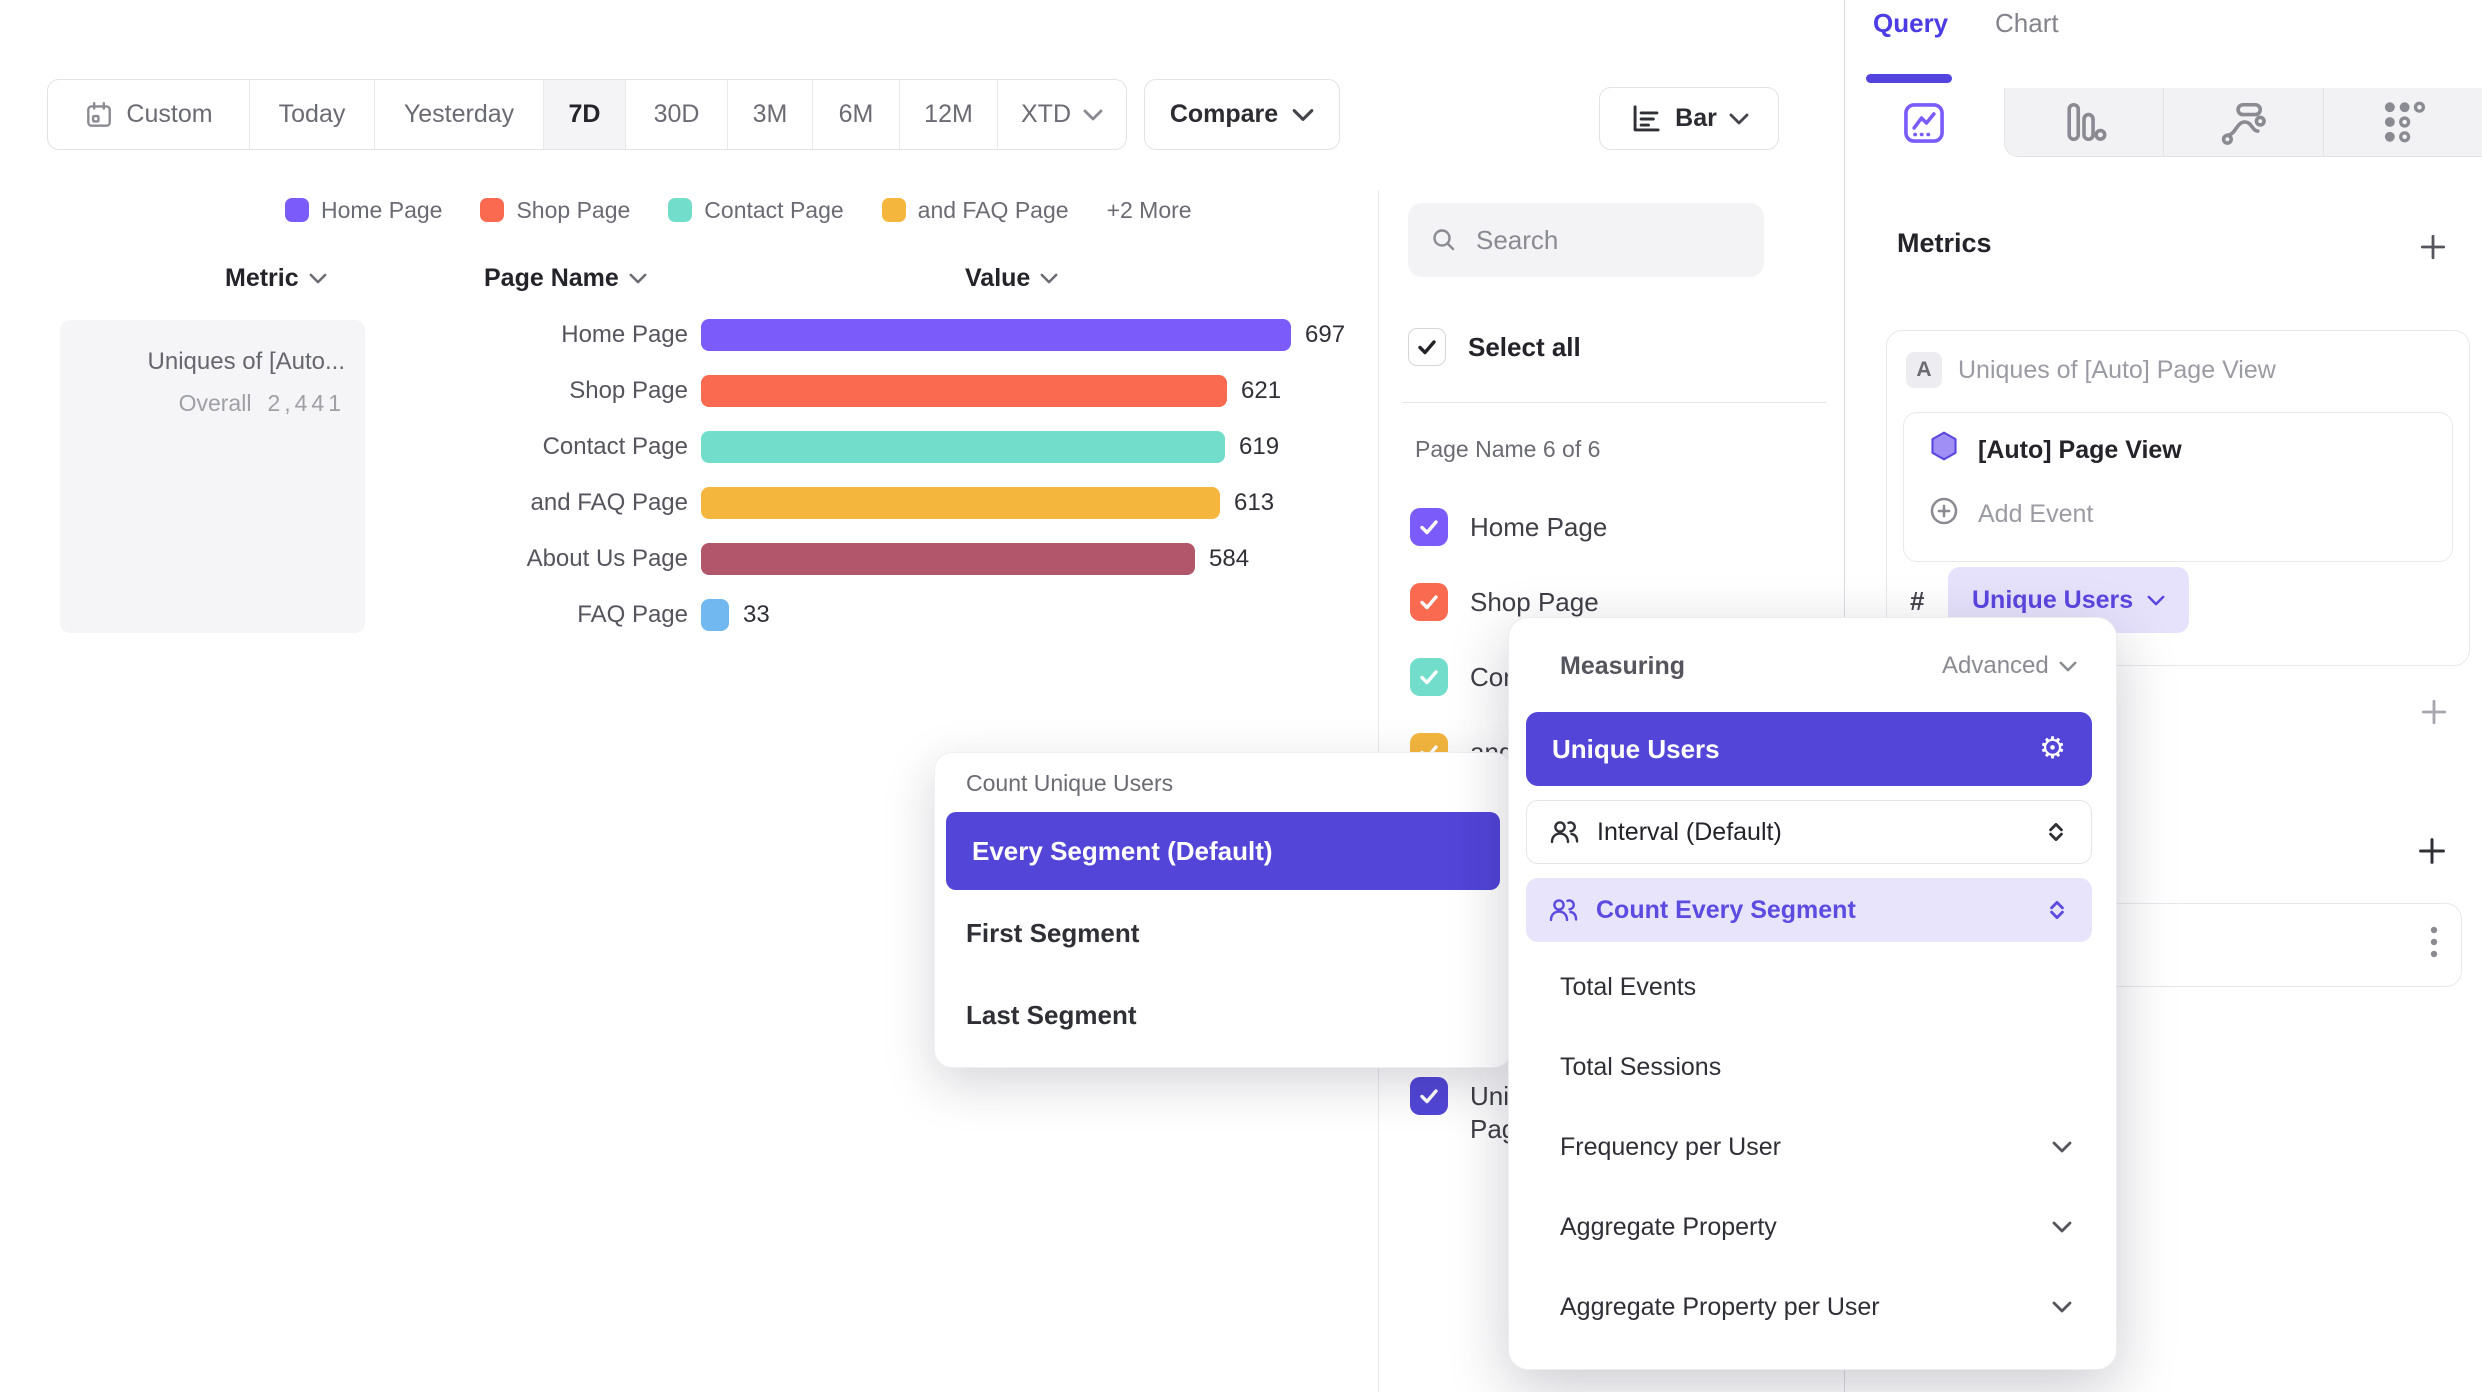 The width and height of the screenshot is (2482, 1392). I want to click on menu-item-count-every-segment: Count Every Segment, so click(1809, 910).